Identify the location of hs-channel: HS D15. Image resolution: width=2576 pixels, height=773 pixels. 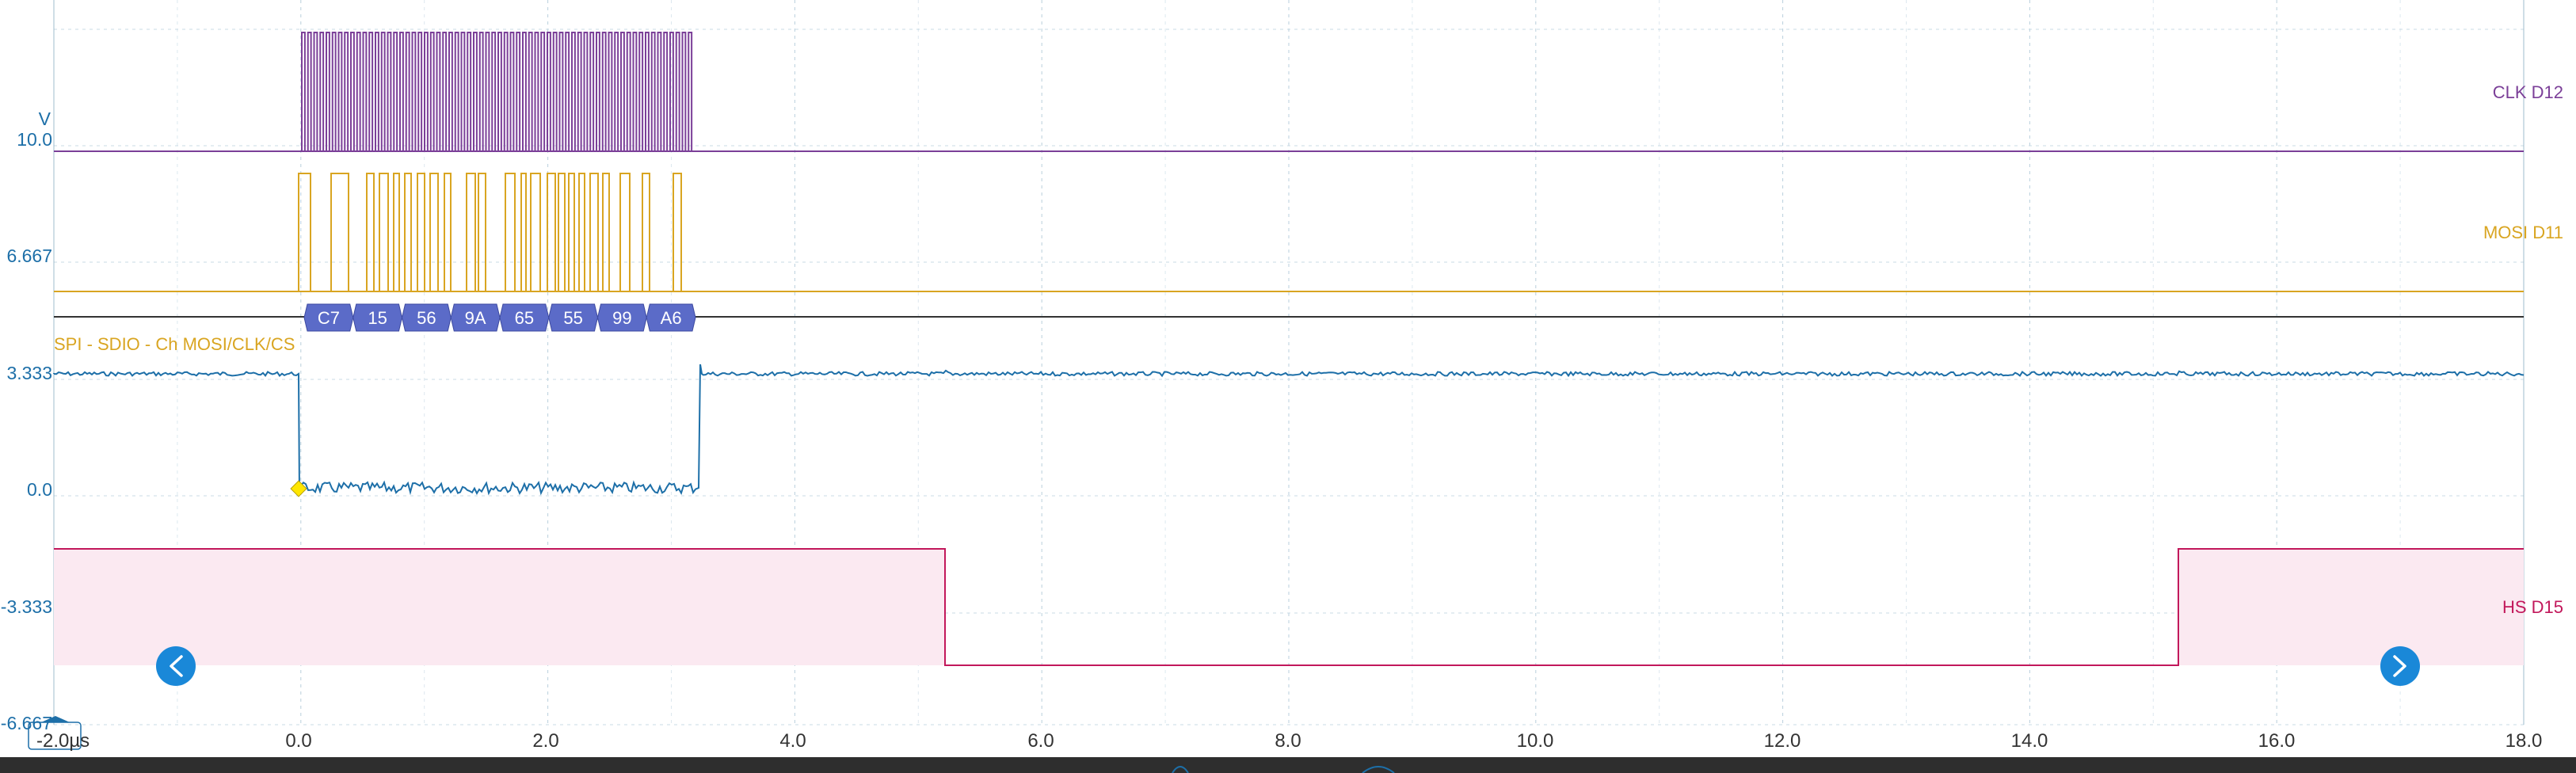
(1309, 607).